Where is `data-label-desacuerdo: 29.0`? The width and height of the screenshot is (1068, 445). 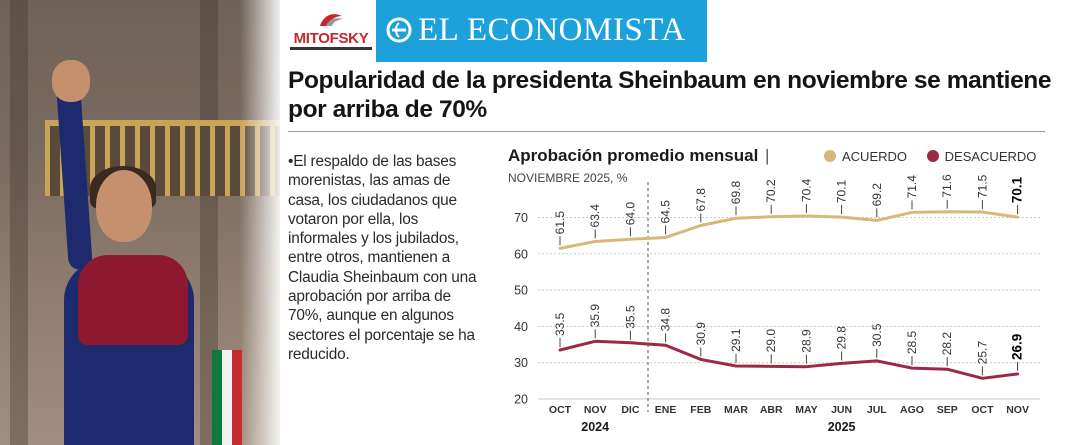 data-label-desacuerdo: 29.0 is located at coordinates (771, 341).